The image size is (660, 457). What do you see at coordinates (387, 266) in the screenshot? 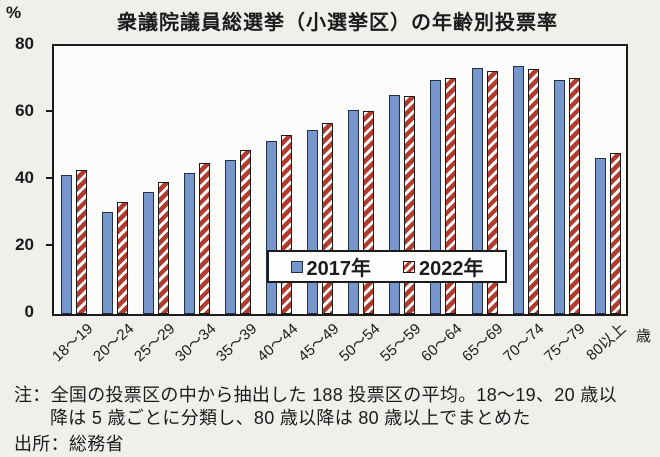
I see `legend: 2017年 2022年` at bounding box center [387, 266].